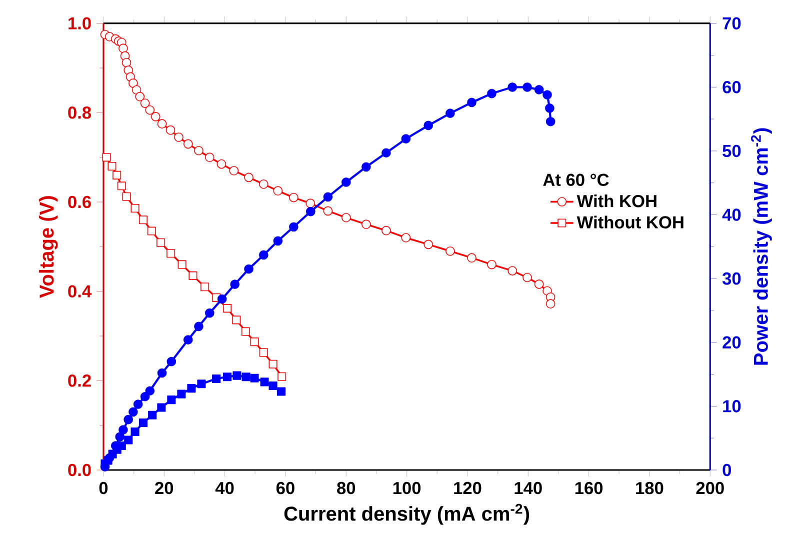 The image size is (798, 547). What do you see at coordinates (346, 488) in the screenshot?
I see `x-tick-label: 80` at bounding box center [346, 488].